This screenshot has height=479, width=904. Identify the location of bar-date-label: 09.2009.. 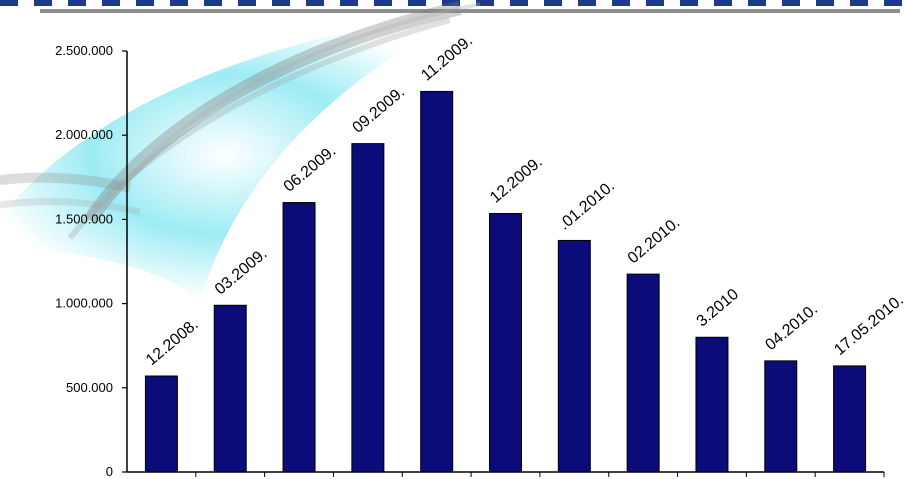
(379, 110).